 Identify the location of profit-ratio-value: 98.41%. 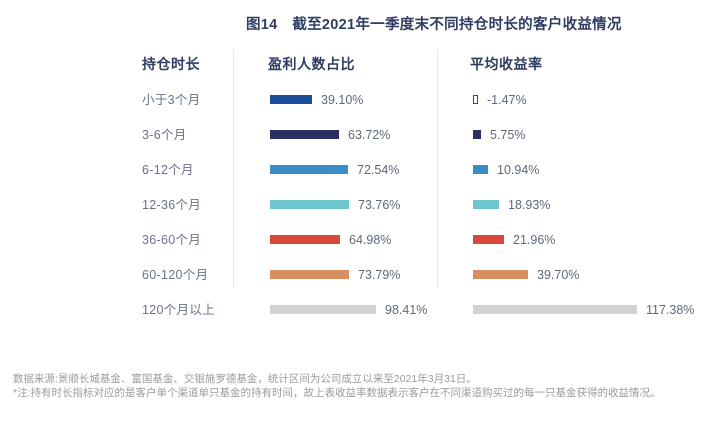
(406, 310).